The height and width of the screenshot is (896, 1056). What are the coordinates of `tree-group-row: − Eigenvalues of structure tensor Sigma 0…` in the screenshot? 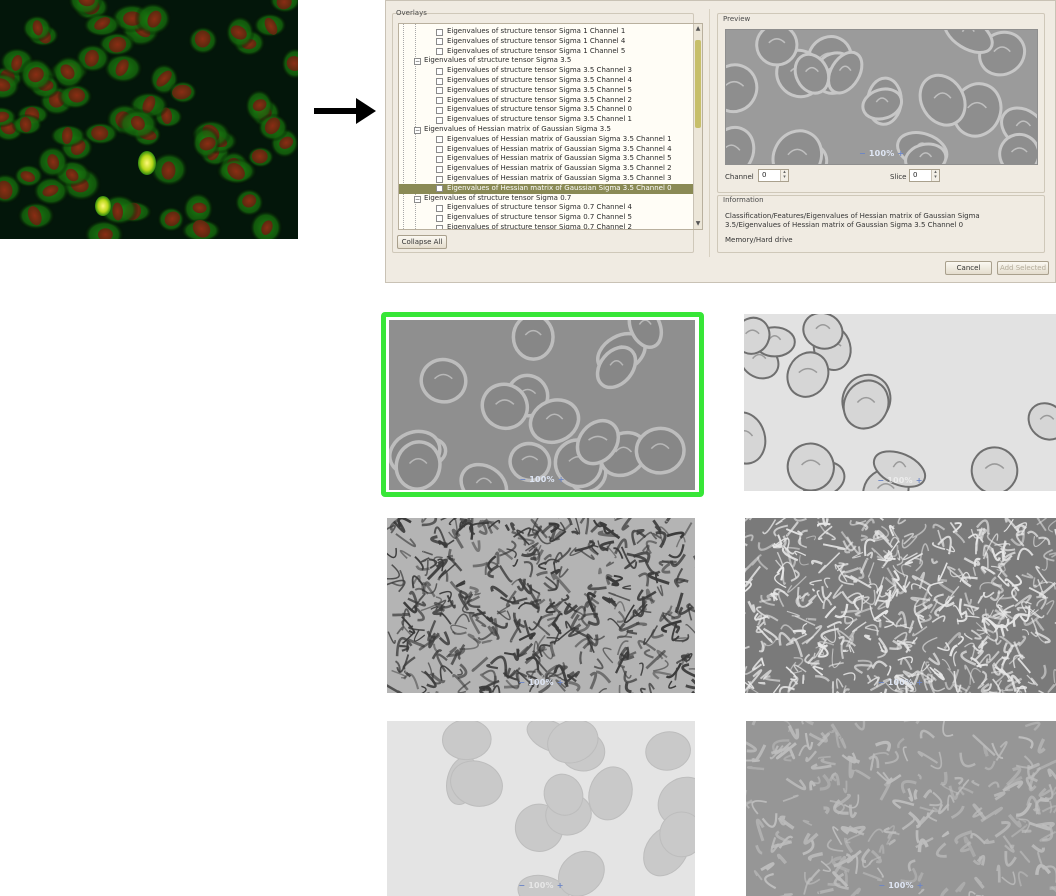 It's located at (546, 199).